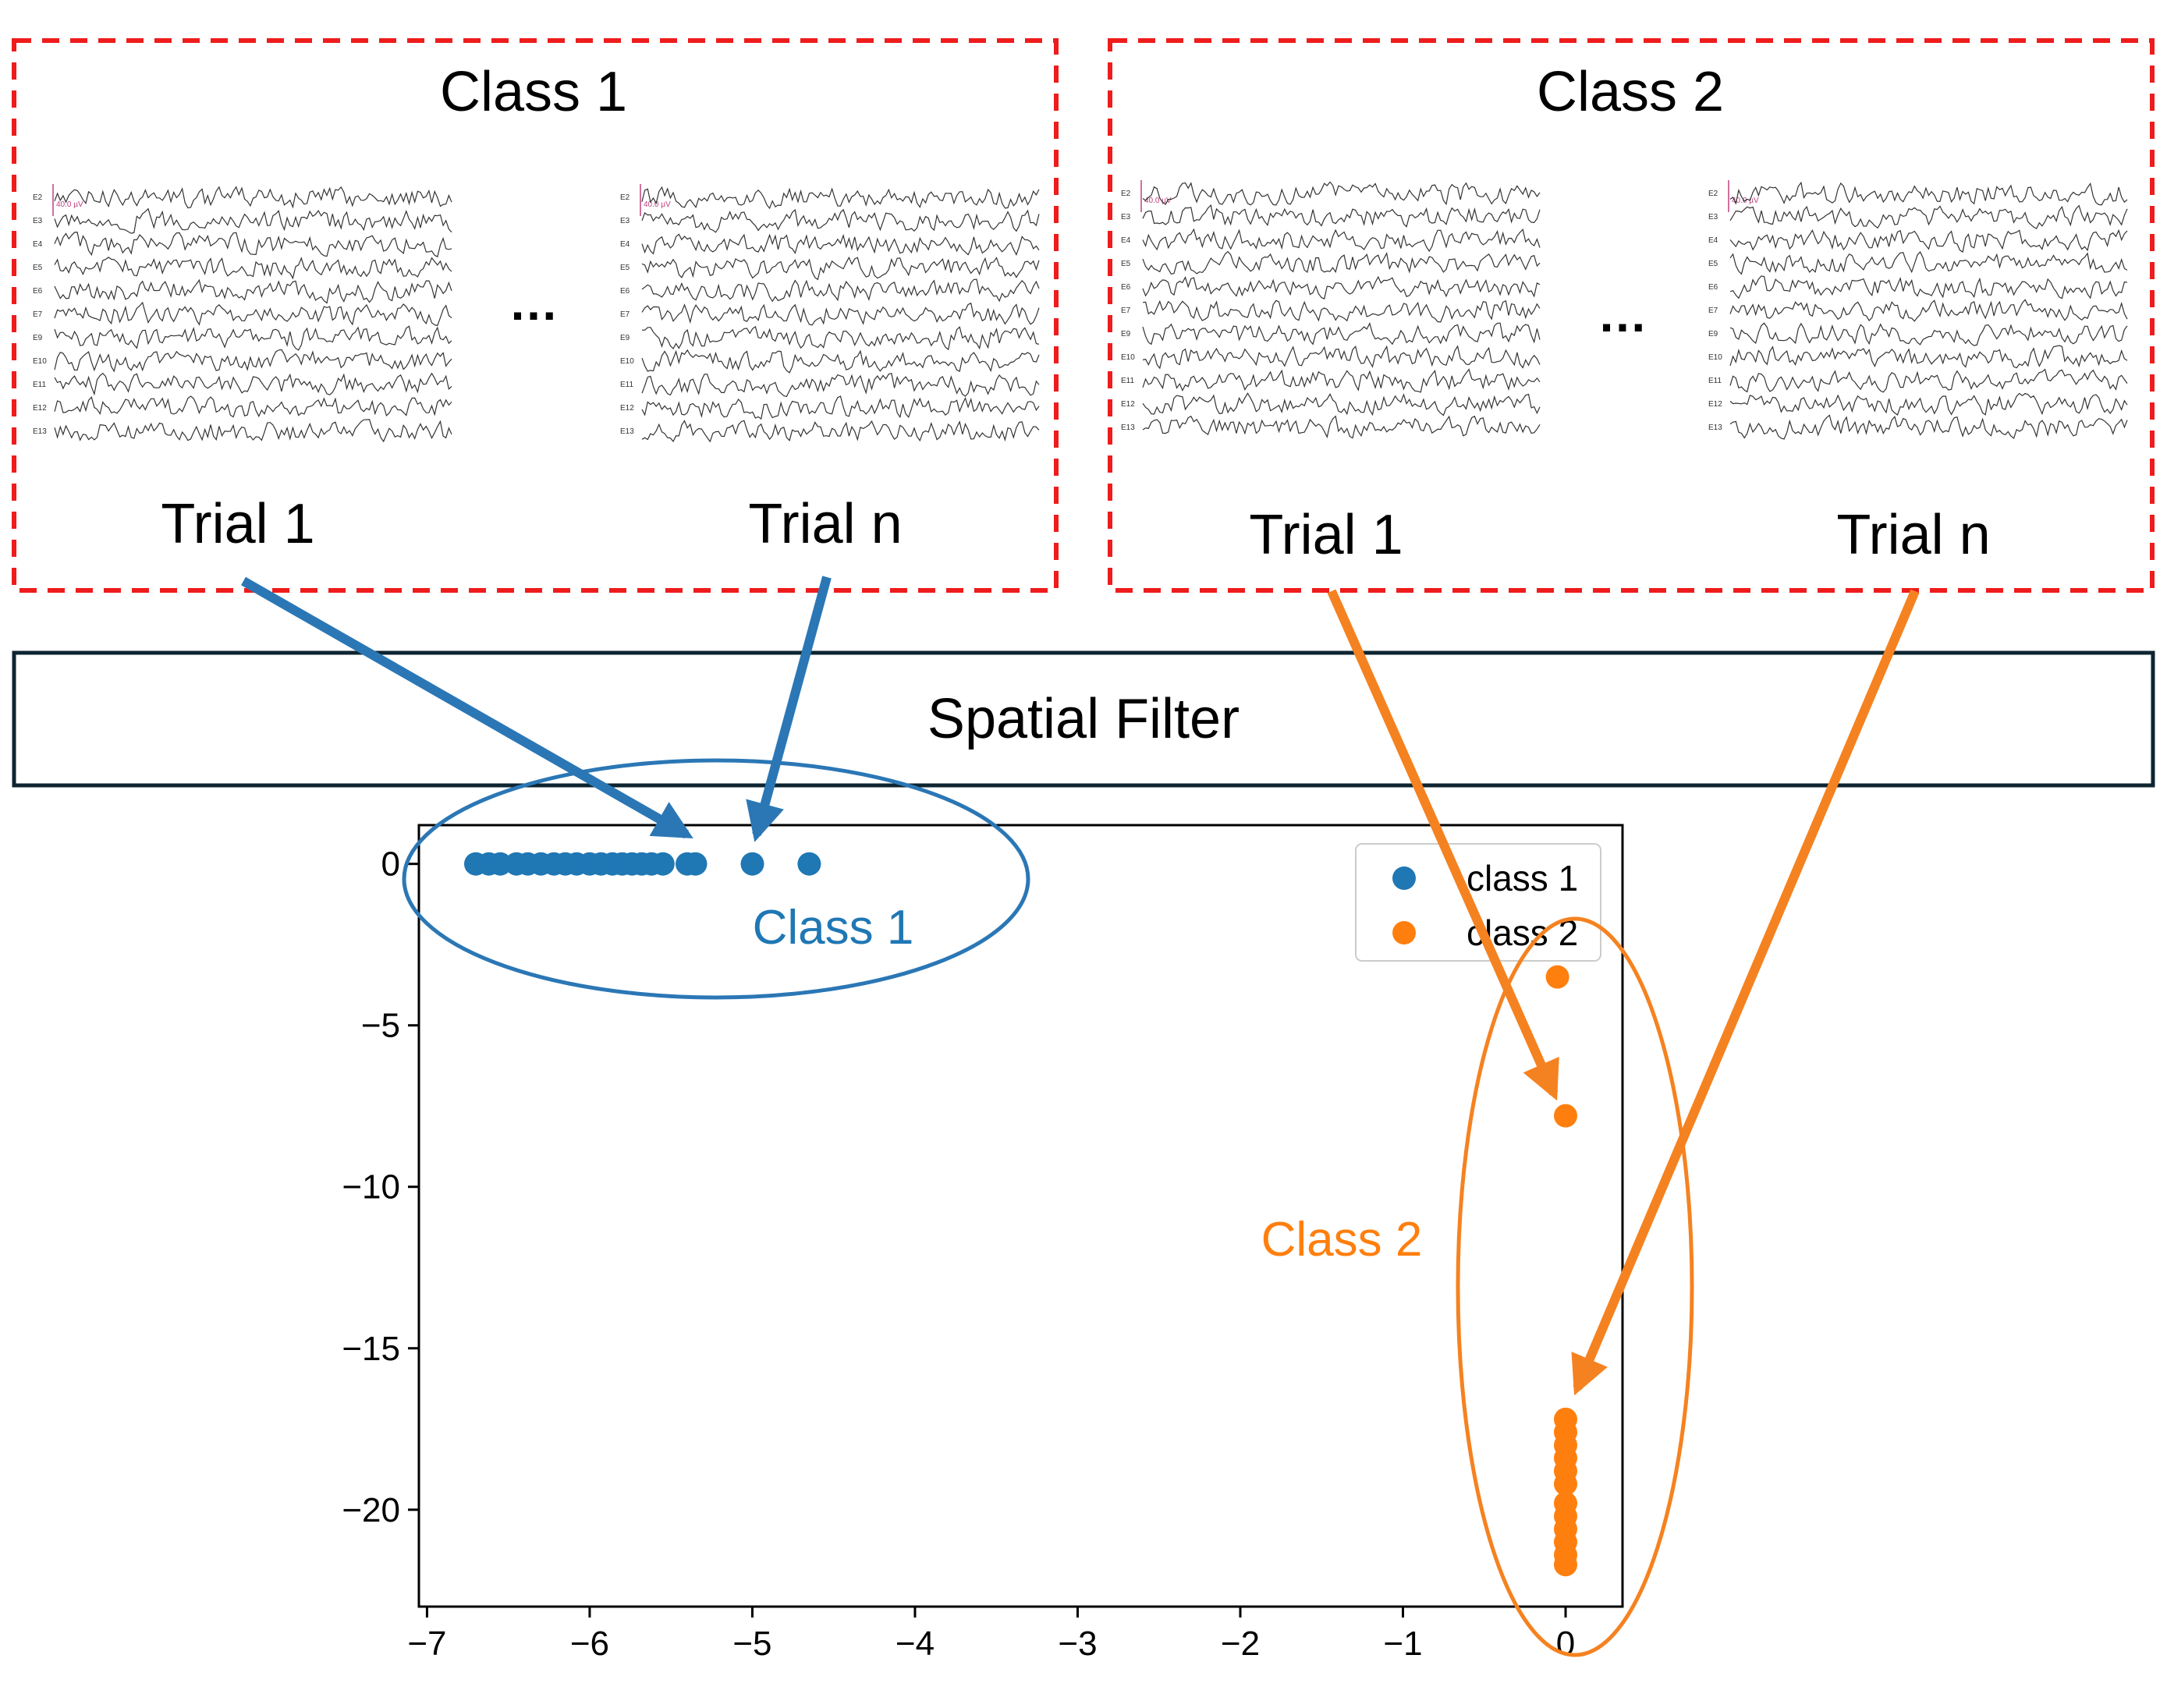 This screenshot has width=2167, height=1708. Describe the element at coordinates (991, 1635) in the screenshot. I see `x-axis: −7 −6 −5 −4 −3 −2 −1 0` at that location.